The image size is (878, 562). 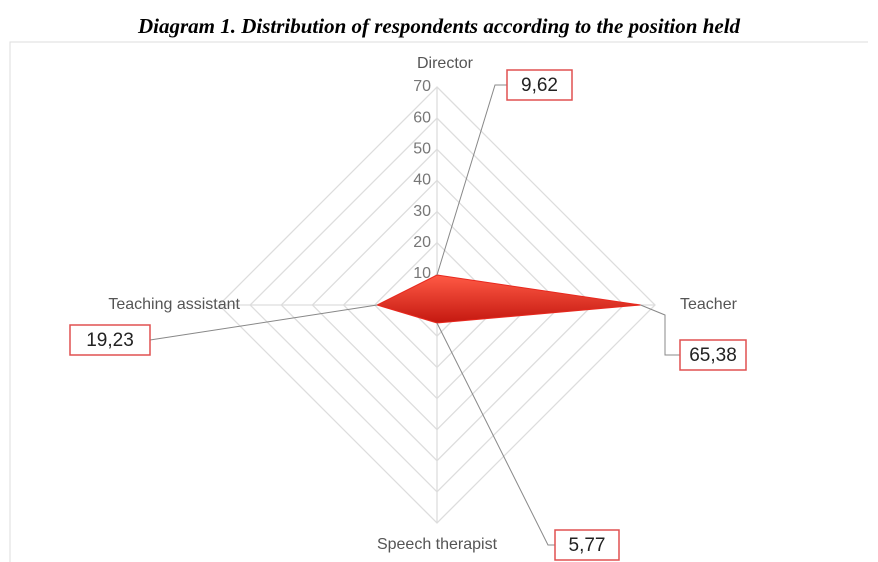 I want to click on value-label: 9,62, so click(x=539, y=85).